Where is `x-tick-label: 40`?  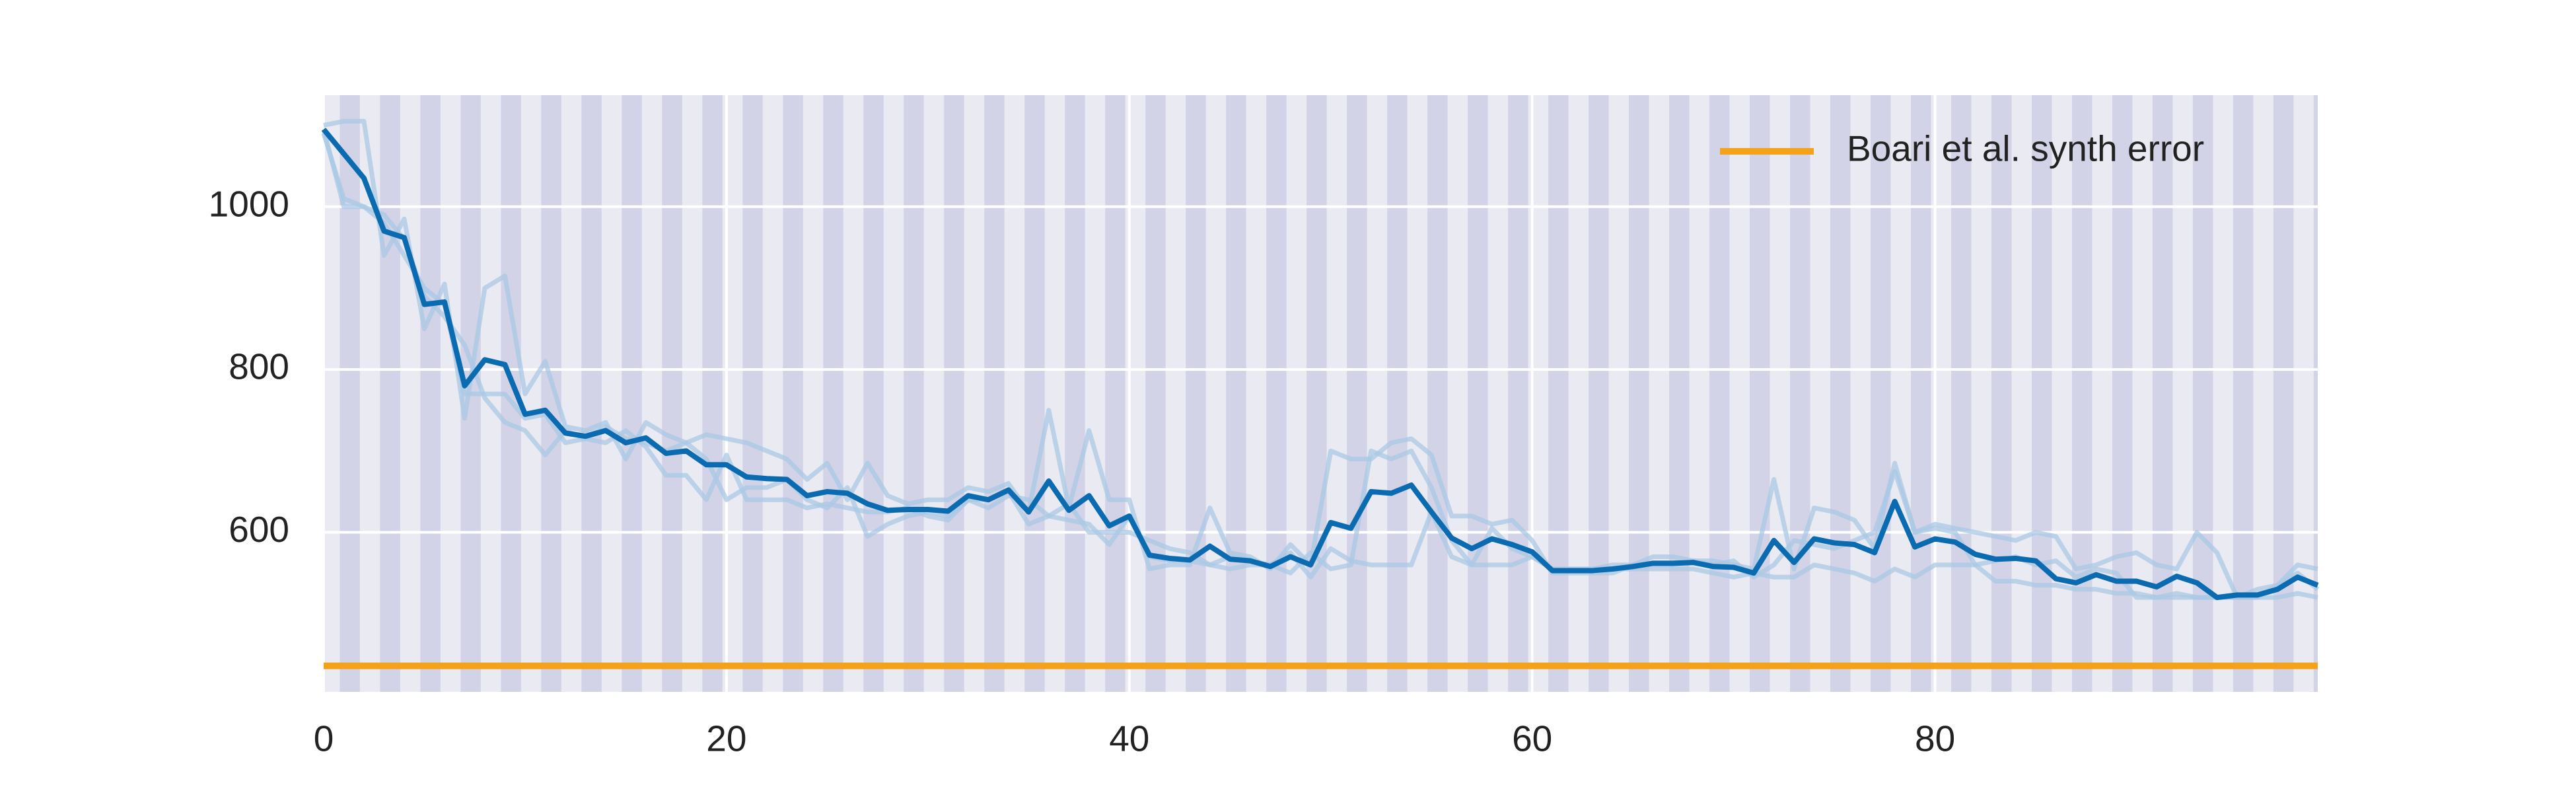 x-tick-label: 40 is located at coordinates (1129, 739).